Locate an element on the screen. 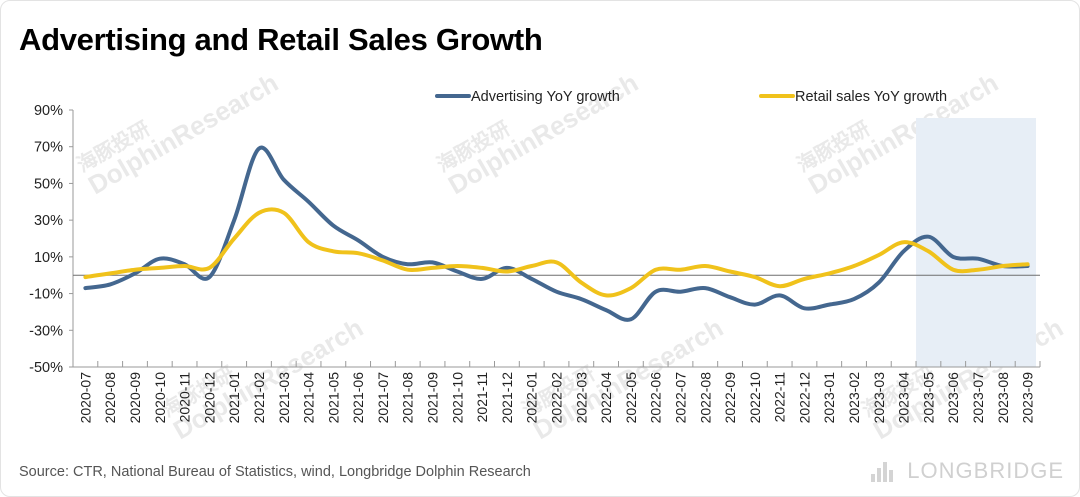 The width and height of the screenshot is (1080, 497). x-tick-label: 2020-09 is located at coordinates (135, 398).